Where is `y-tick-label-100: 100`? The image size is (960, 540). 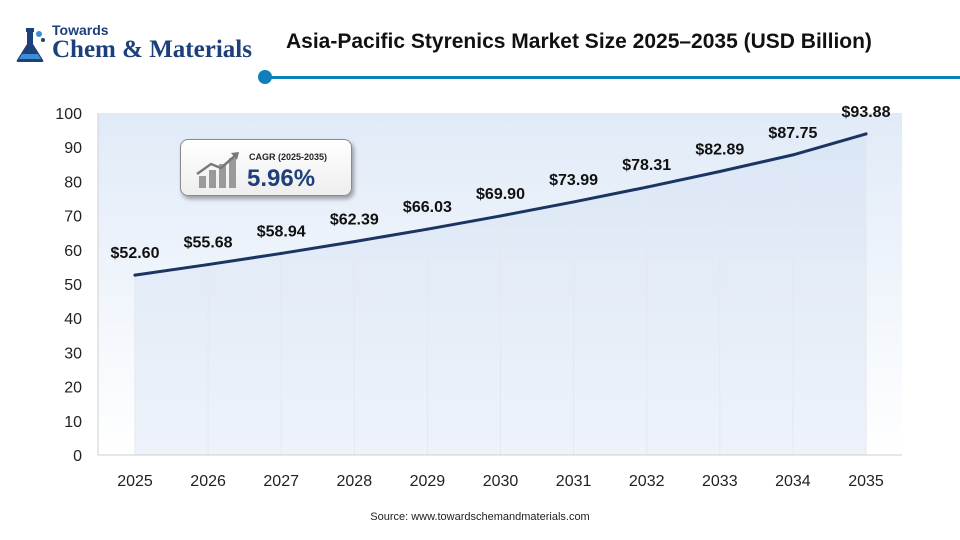
y-tick-label-100: 100 is located at coordinates (68, 114).